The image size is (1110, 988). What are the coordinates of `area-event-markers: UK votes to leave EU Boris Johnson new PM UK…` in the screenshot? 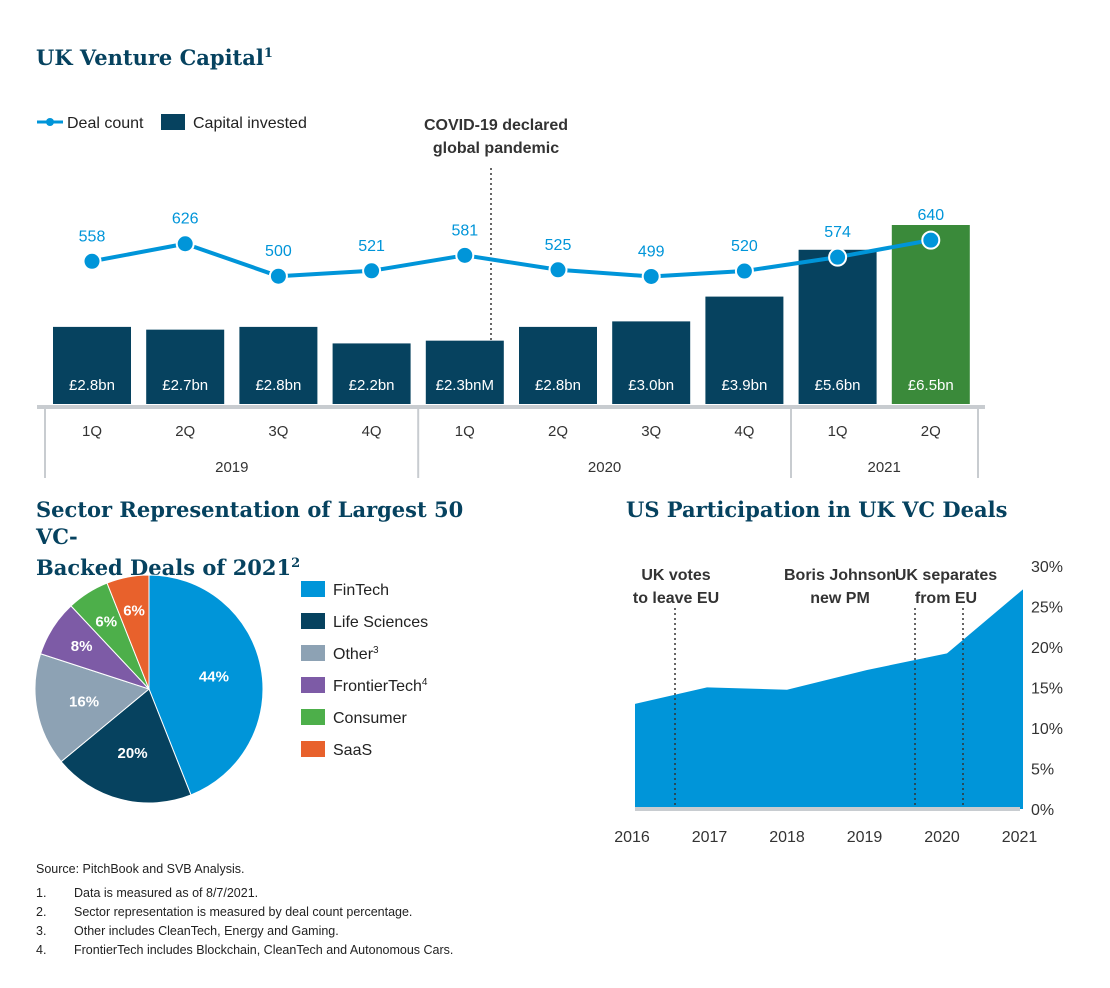 It's located at (815, 688).